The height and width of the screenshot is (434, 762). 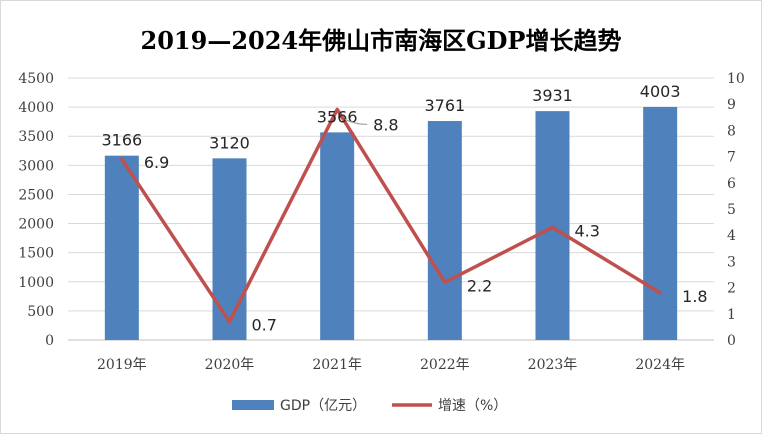 What do you see at coordinates (381, 40) in the screenshot?
I see `chart-title: 2019—2024年佛山市南海区GDP增长趋势` at bounding box center [381, 40].